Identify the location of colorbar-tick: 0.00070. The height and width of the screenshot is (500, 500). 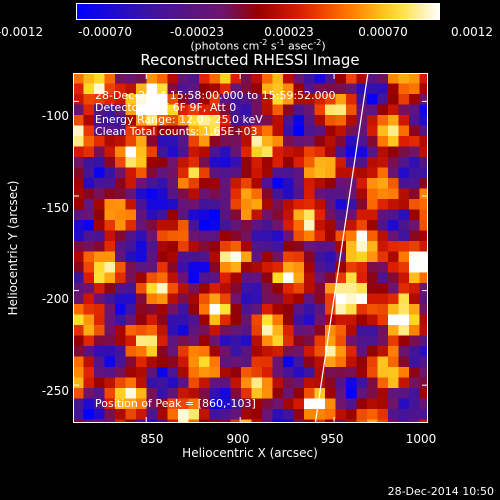
(383, 32).